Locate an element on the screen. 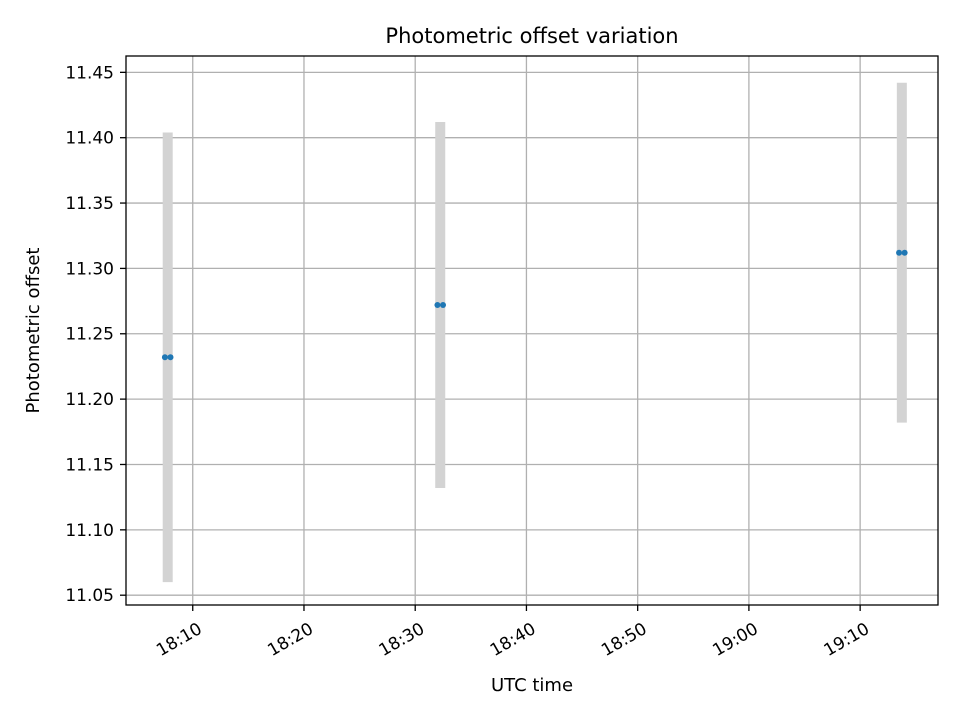 This screenshot has width=960, height=720. y-tick-label: 11.40 is located at coordinates (89, 139).